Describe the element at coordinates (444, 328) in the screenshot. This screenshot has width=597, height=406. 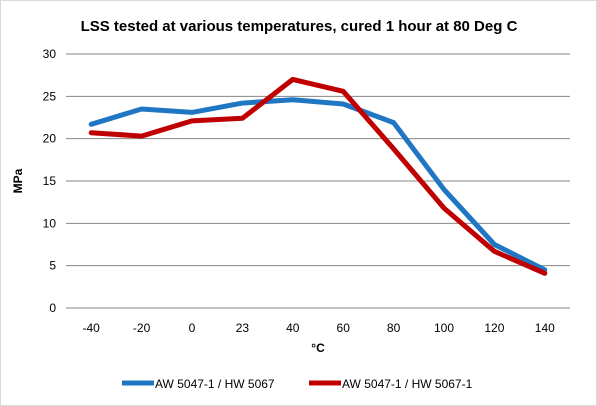
I see `x-tick-label: 100` at that location.